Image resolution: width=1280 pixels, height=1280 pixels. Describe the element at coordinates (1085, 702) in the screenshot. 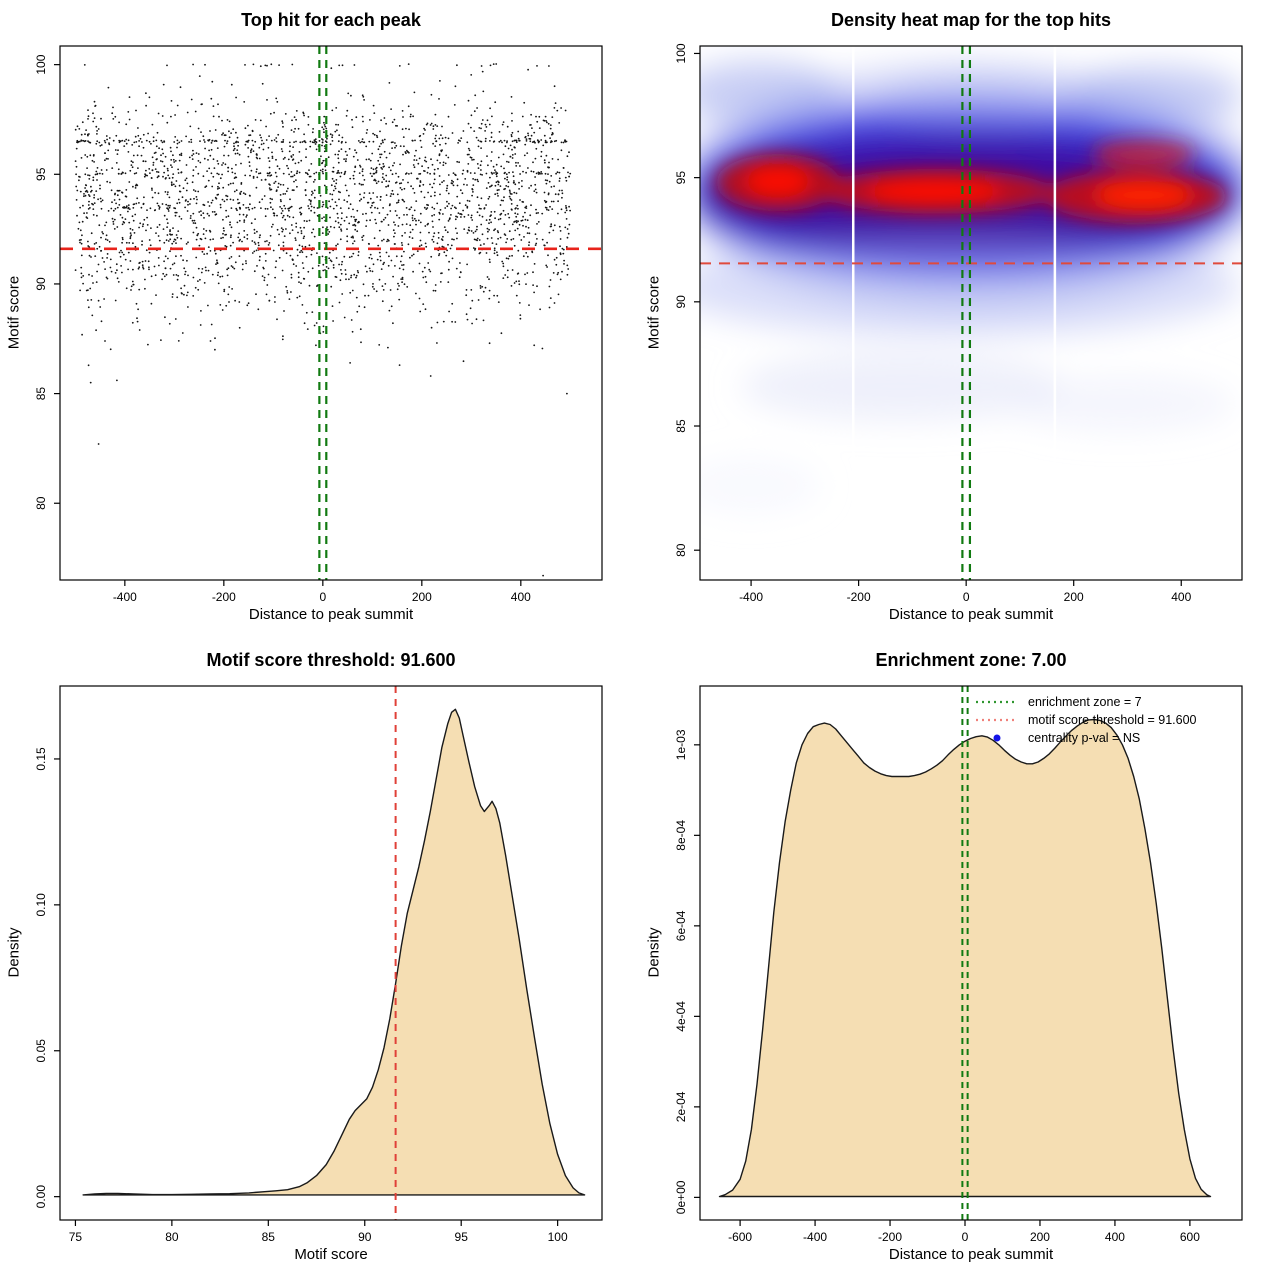

I see `svg-text: enrichment zone = 7` at that location.